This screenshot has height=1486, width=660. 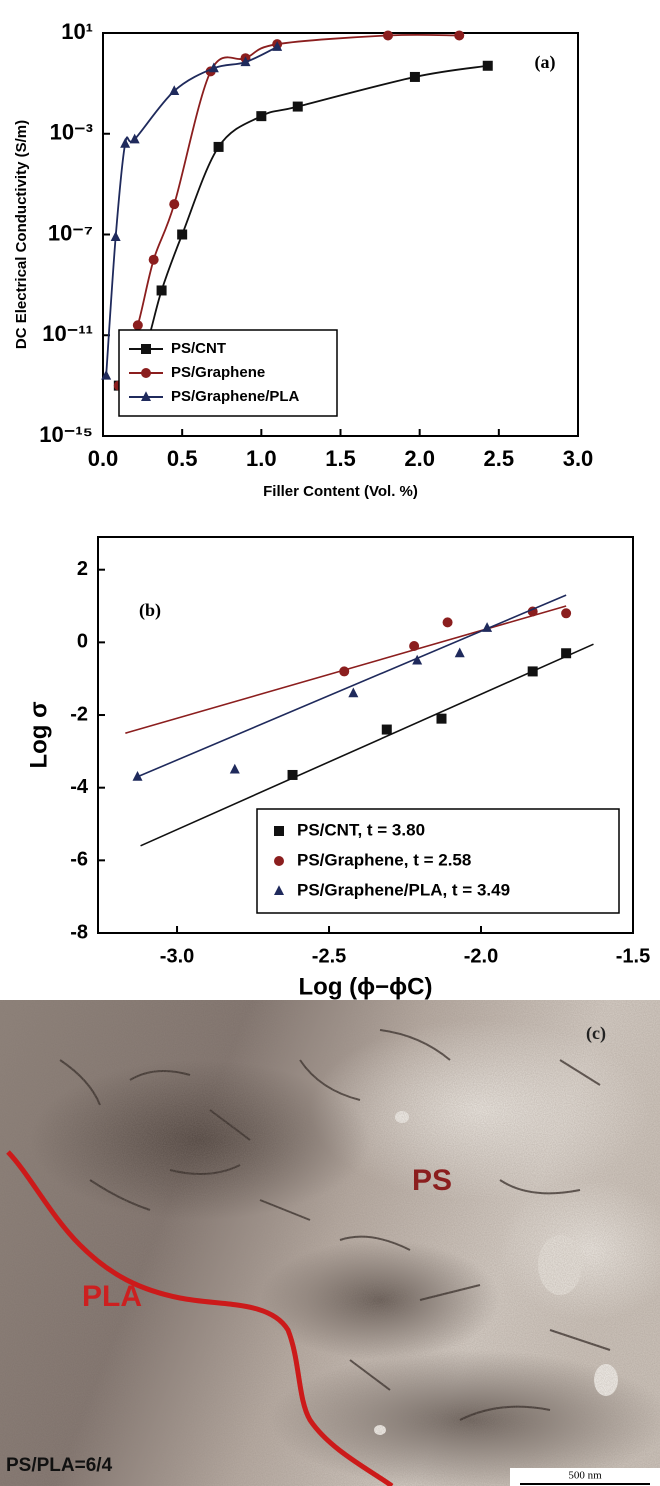 I want to click on x-tick-label: -2.5, so click(x=329, y=956).